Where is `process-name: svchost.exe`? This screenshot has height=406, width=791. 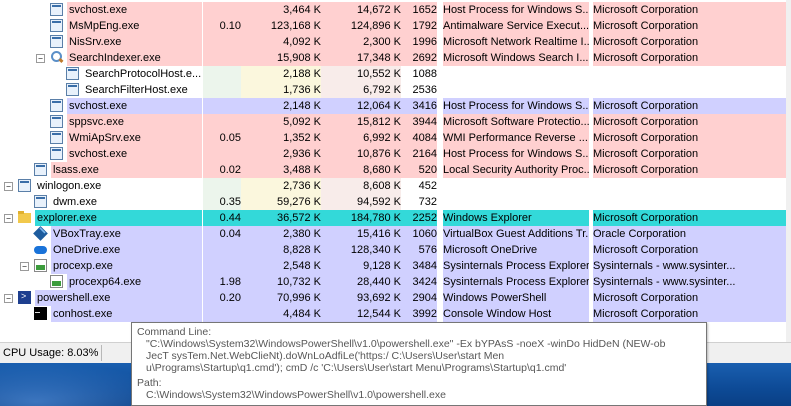
process-name: svchost.exe is located at coordinates (98, 154).